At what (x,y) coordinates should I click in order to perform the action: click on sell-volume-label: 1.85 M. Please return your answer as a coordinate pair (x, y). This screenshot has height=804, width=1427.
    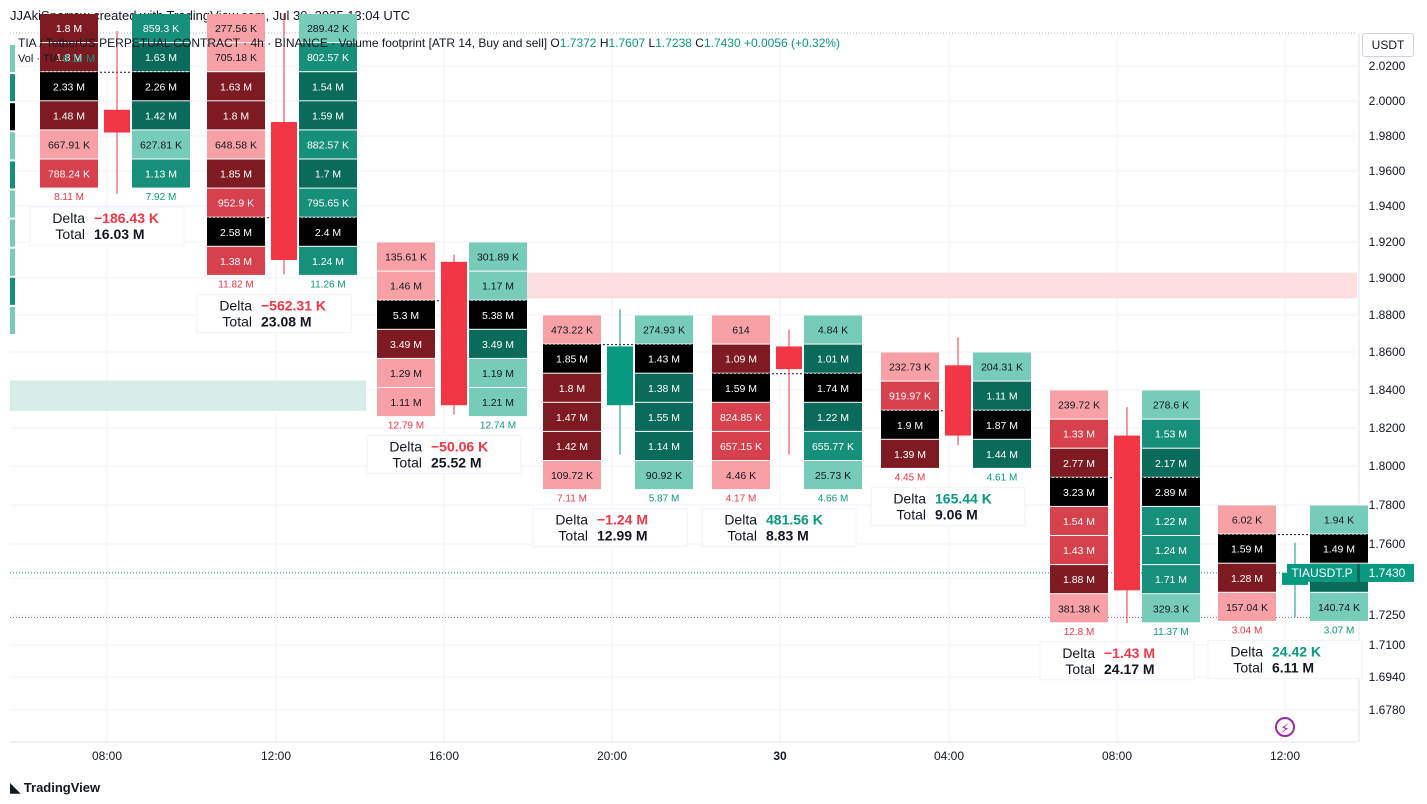
    Looking at the image, I should click on (236, 175).